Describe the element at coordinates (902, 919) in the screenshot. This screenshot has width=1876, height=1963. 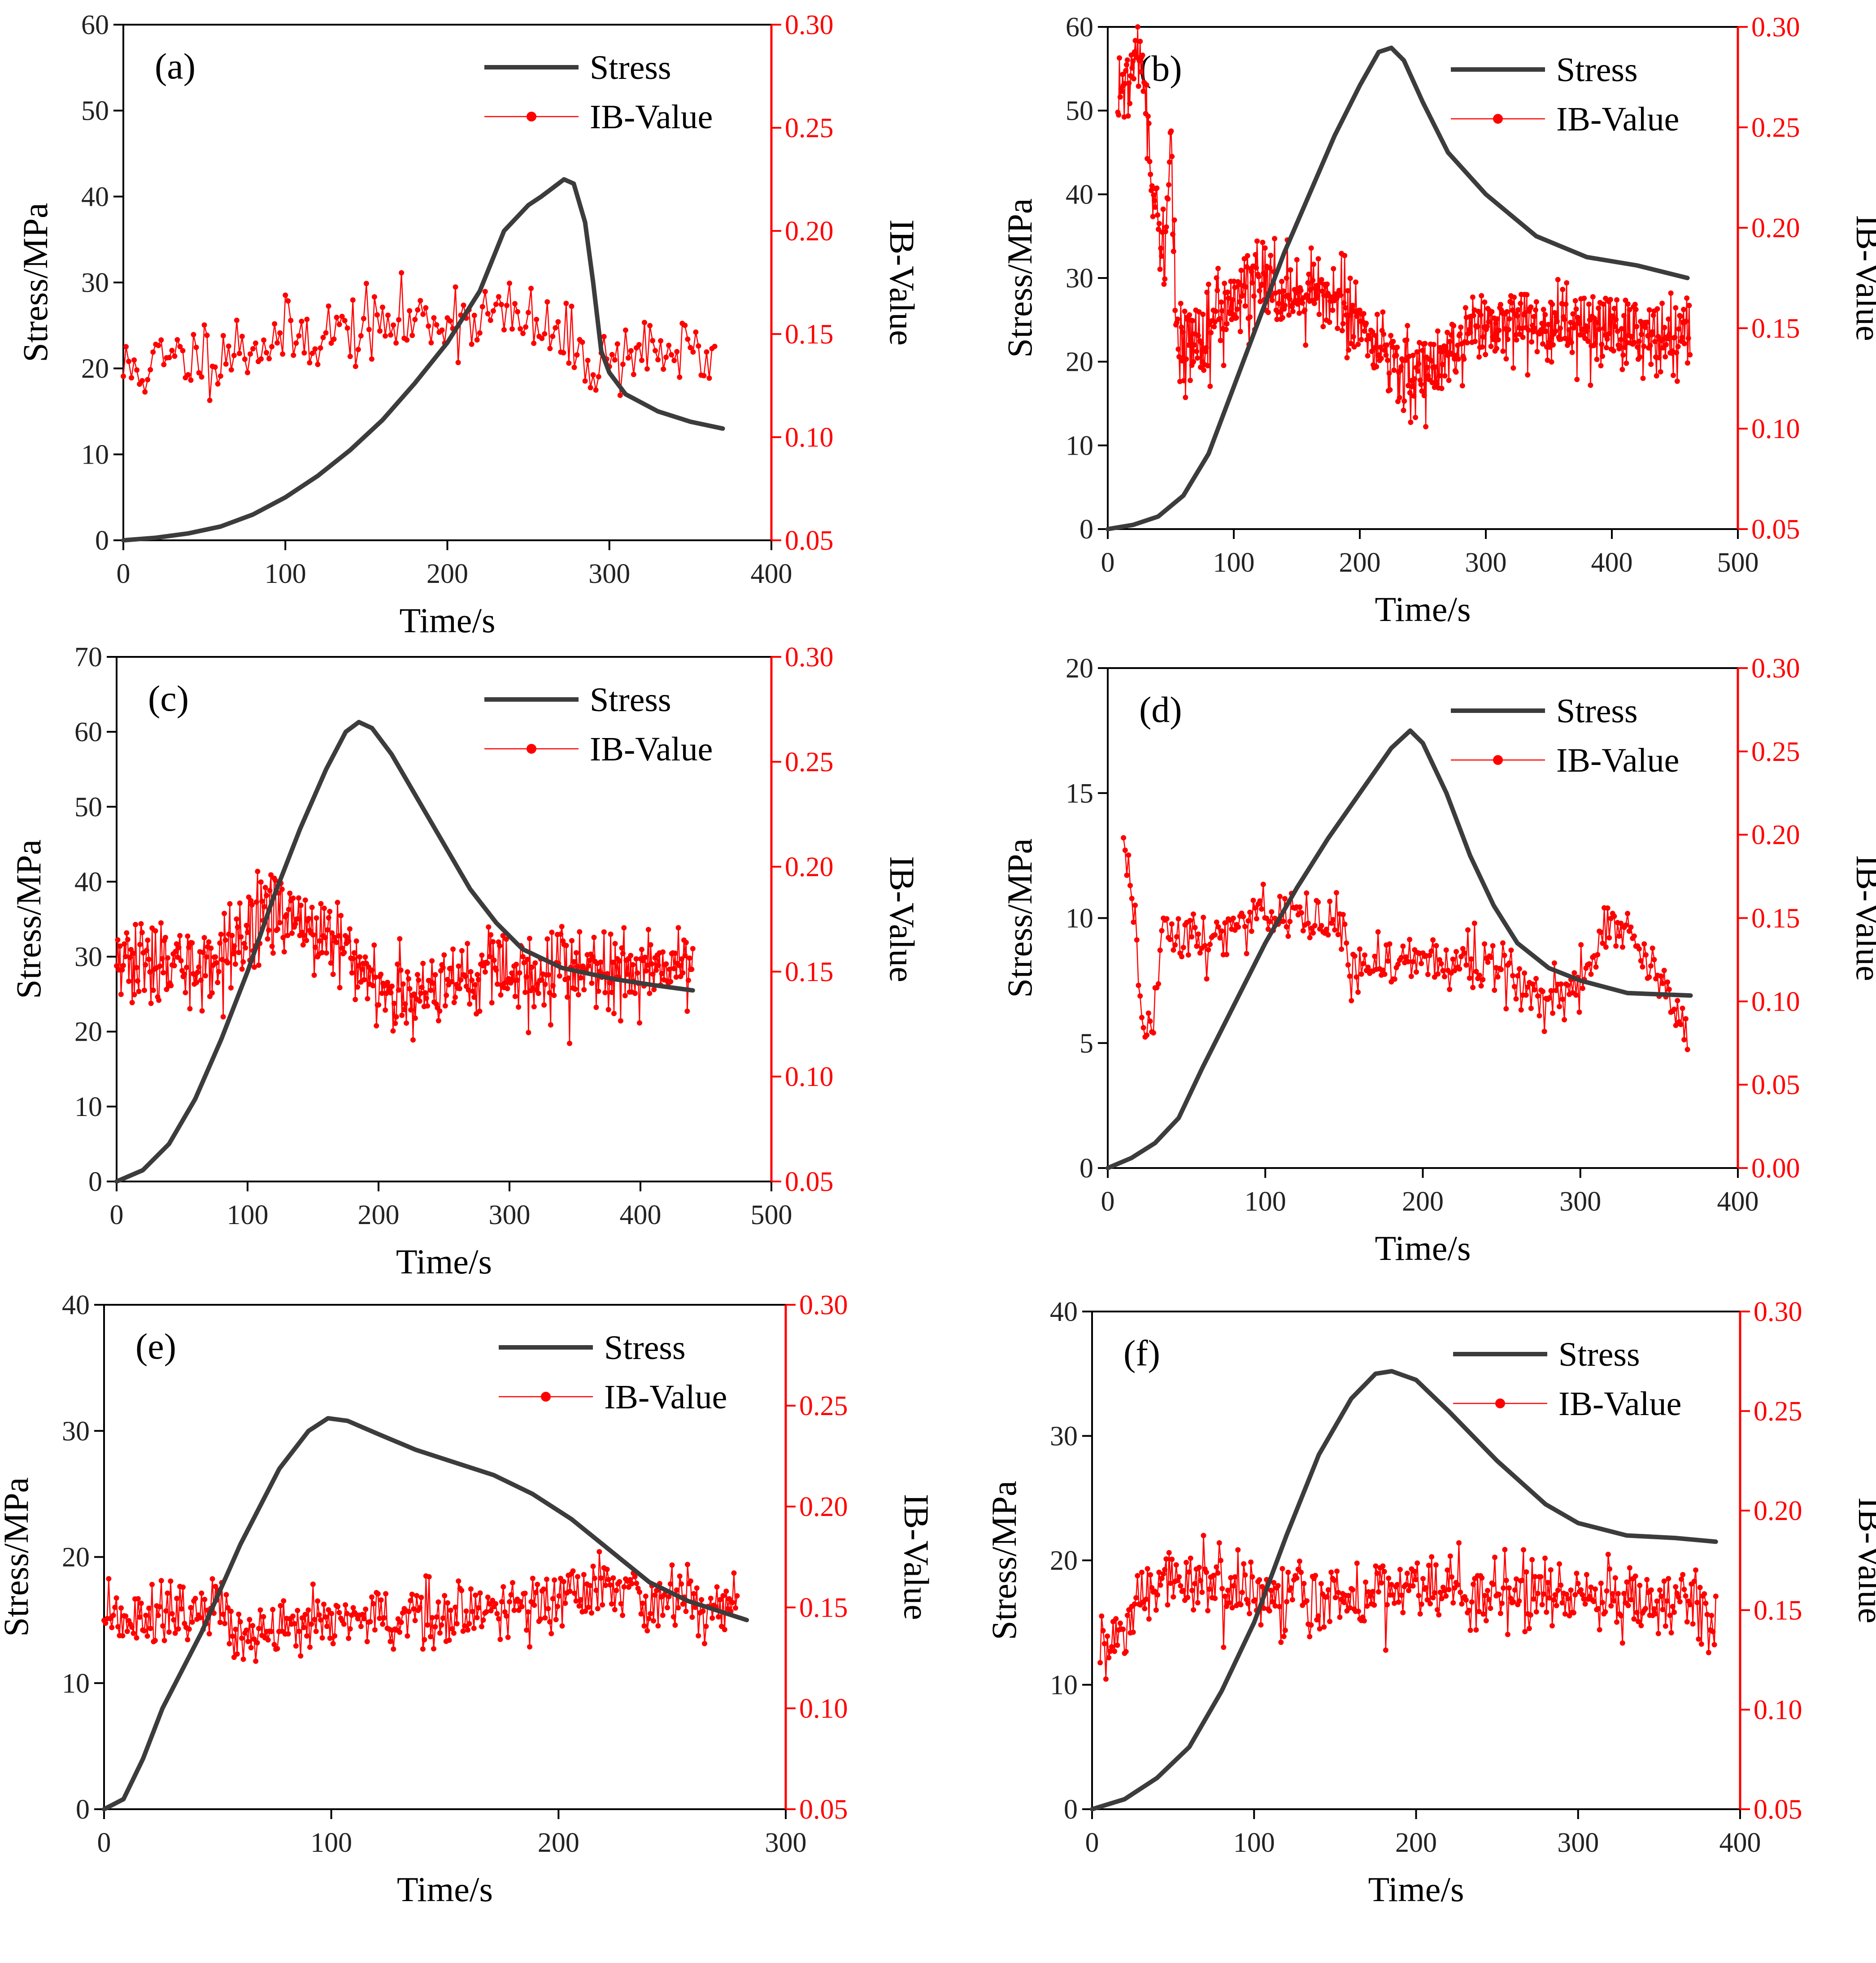
I see `y2-axis-title: IB-Value` at that location.